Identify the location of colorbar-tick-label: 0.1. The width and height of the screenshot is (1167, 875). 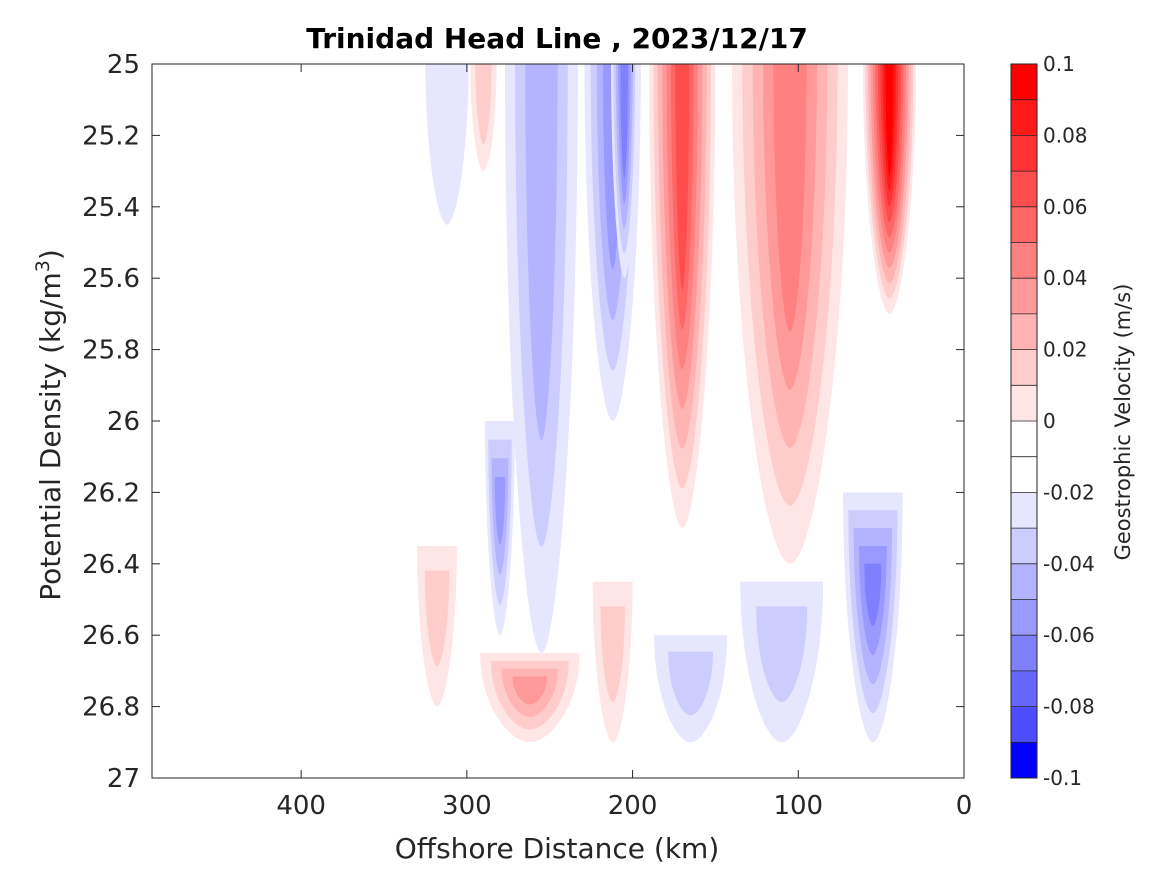
(1059, 64).